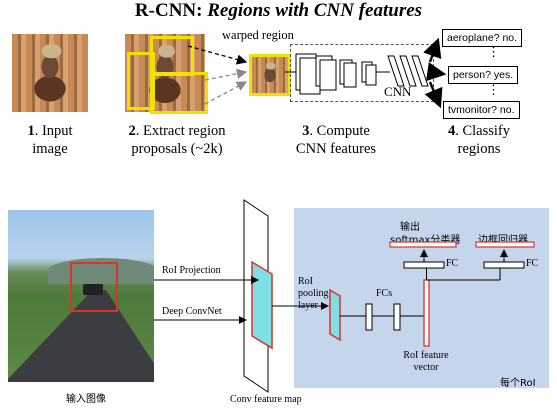  What do you see at coordinates (336, 149) in the screenshot?
I see `step-3-line2: CNN features` at bounding box center [336, 149].